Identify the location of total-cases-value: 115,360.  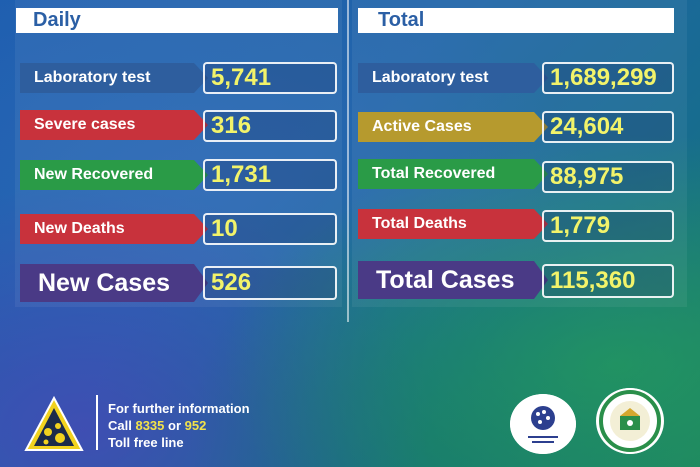
(608, 281).